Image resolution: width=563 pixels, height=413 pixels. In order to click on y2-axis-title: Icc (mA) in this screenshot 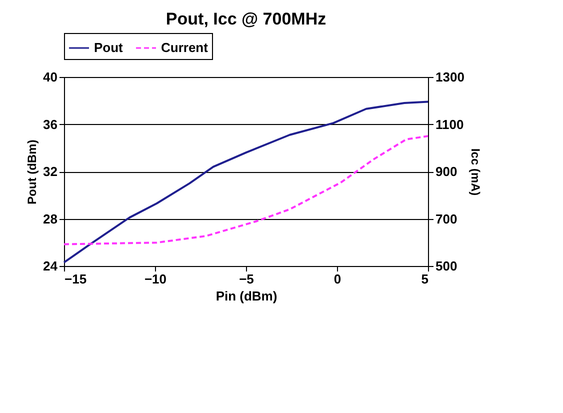, I will do `click(475, 172)`.